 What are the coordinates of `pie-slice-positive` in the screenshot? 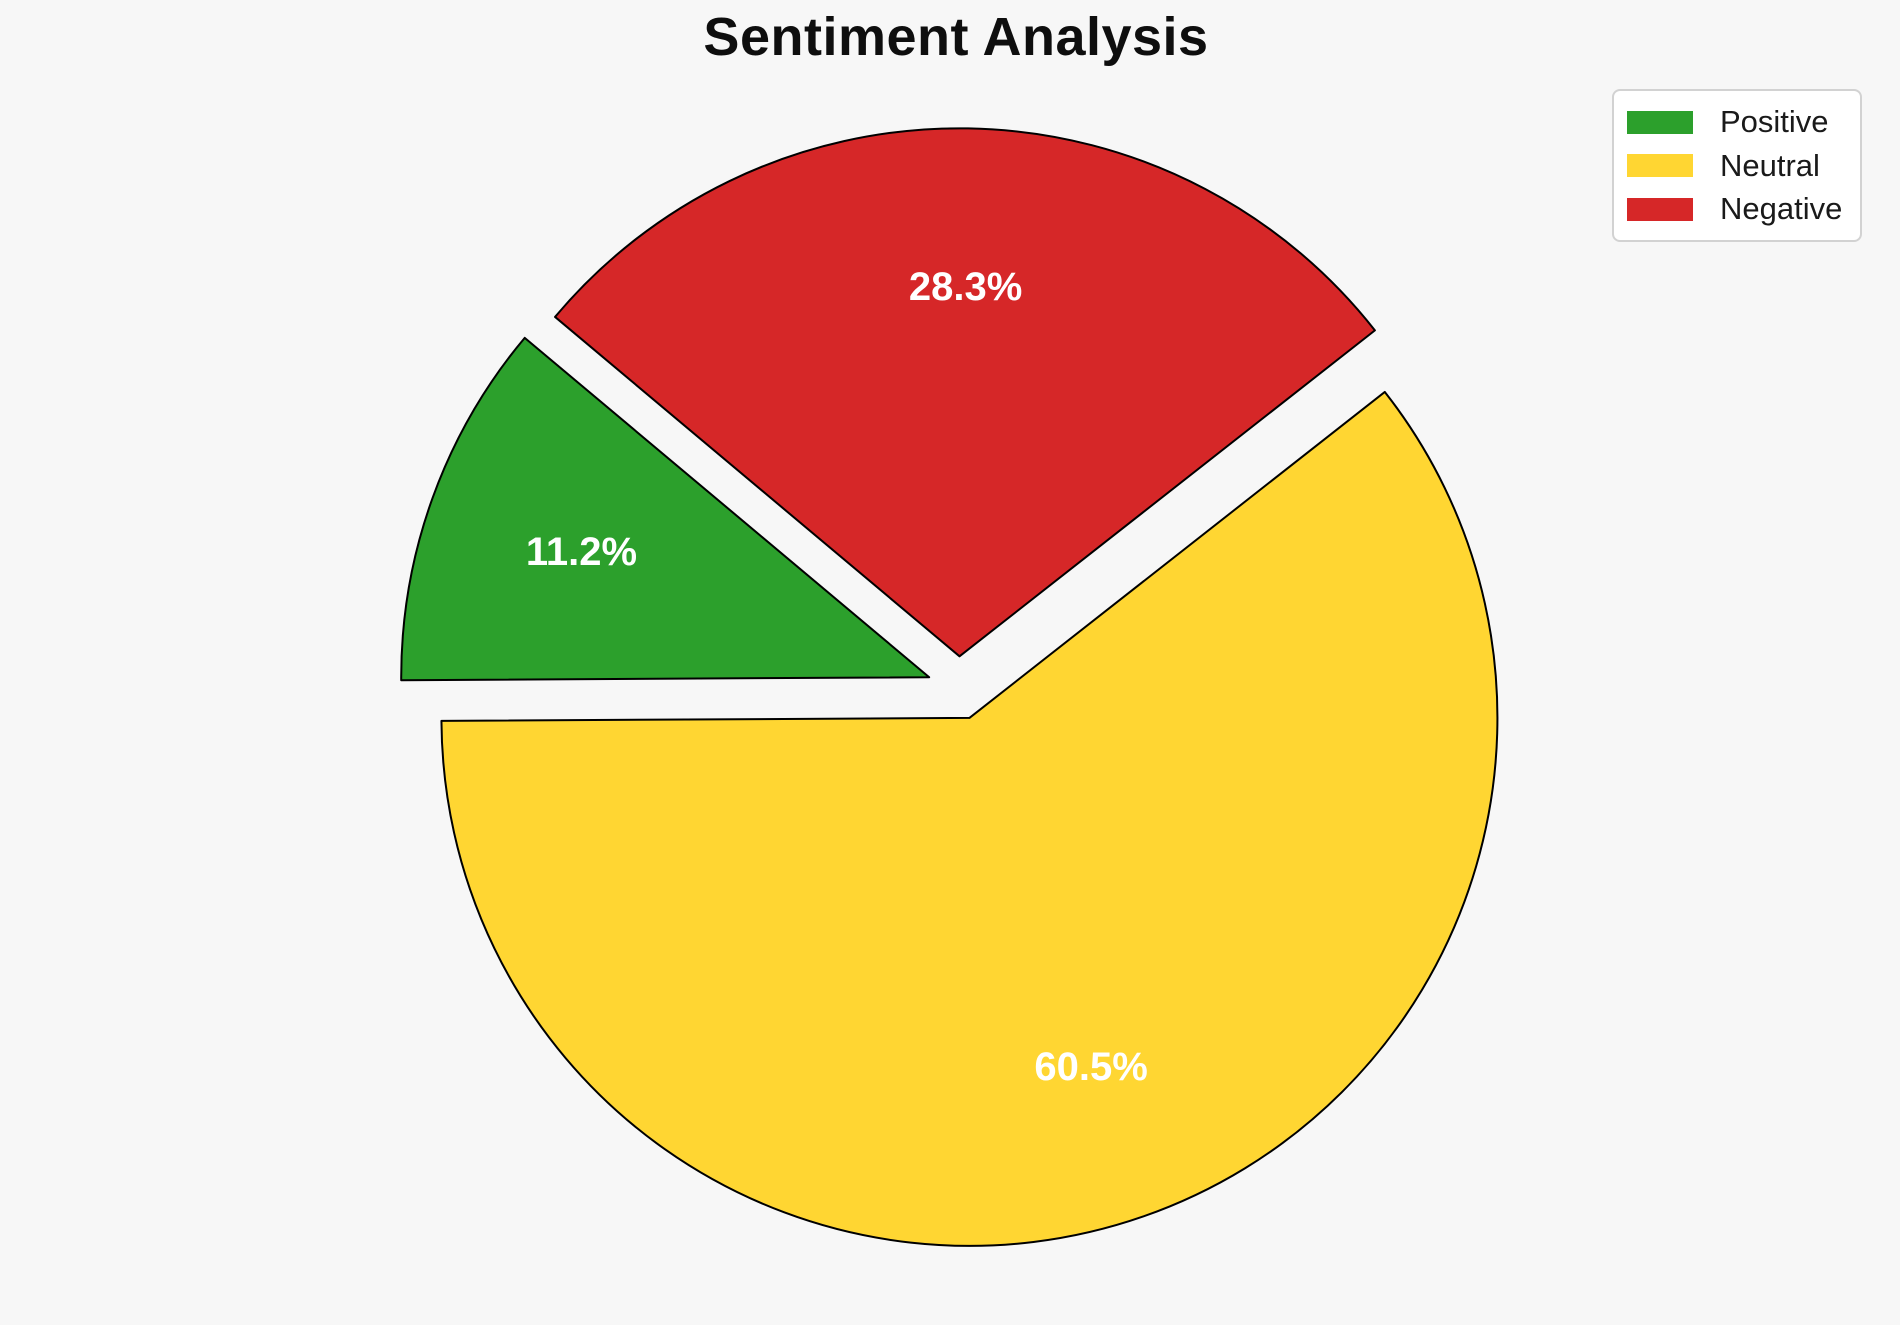 It's located at (665, 509).